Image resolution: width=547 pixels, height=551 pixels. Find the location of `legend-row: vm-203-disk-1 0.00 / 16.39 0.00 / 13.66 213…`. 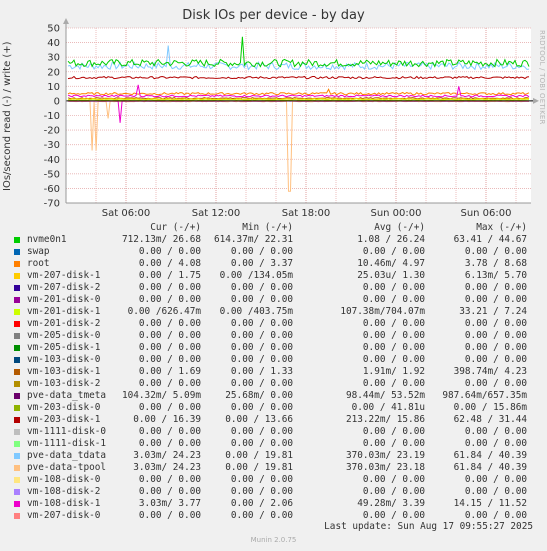

legend-row: vm-203-disk-1 0.00 / 16.39 0.00 / 13.66 213… is located at coordinates (273, 420).